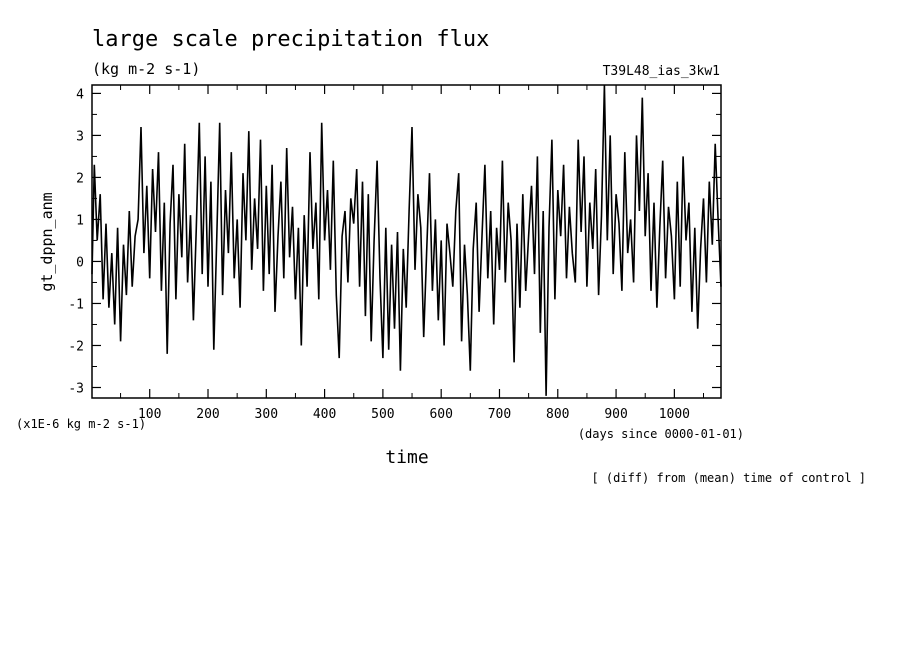 This screenshot has width=904, height=654. What do you see at coordinates (266, 414) in the screenshot?
I see `x-tick-label: 300` at bounding box center [266, 414].